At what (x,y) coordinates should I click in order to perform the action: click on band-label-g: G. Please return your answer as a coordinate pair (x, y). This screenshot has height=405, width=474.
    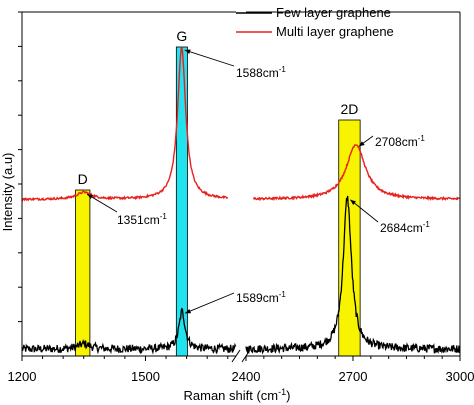
    Looking at the image, I should click on (181, 36).